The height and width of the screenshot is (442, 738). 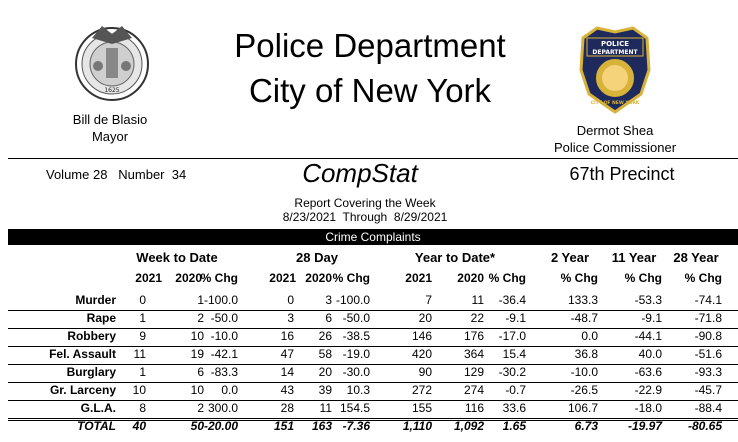 What do you see at coordinates (425, 318) in the screenshot?
I see `cell-y21: 20` at bounding box center [425, 318].